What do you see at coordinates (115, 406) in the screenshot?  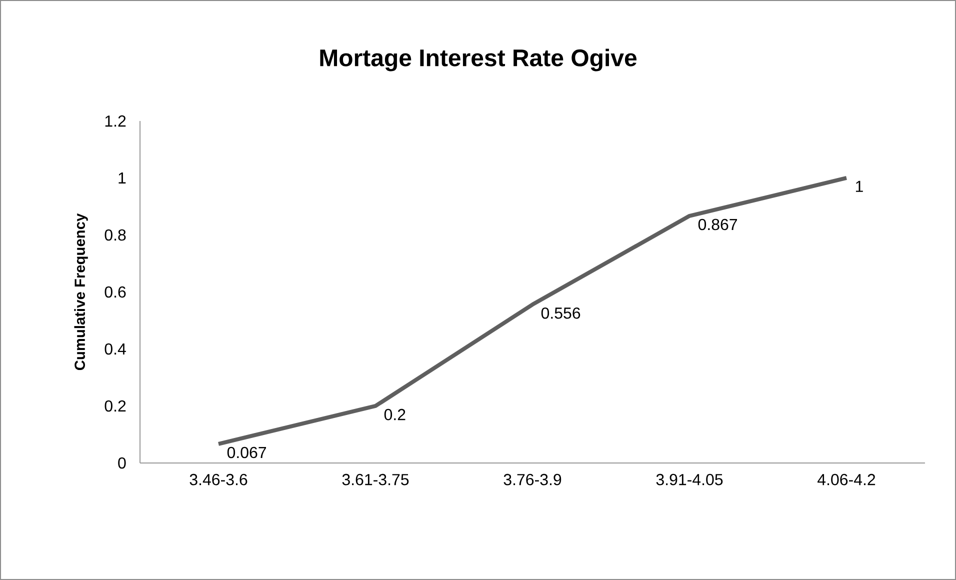 I see `y-tick-label: 0.2` at bounding box center [115, 406].